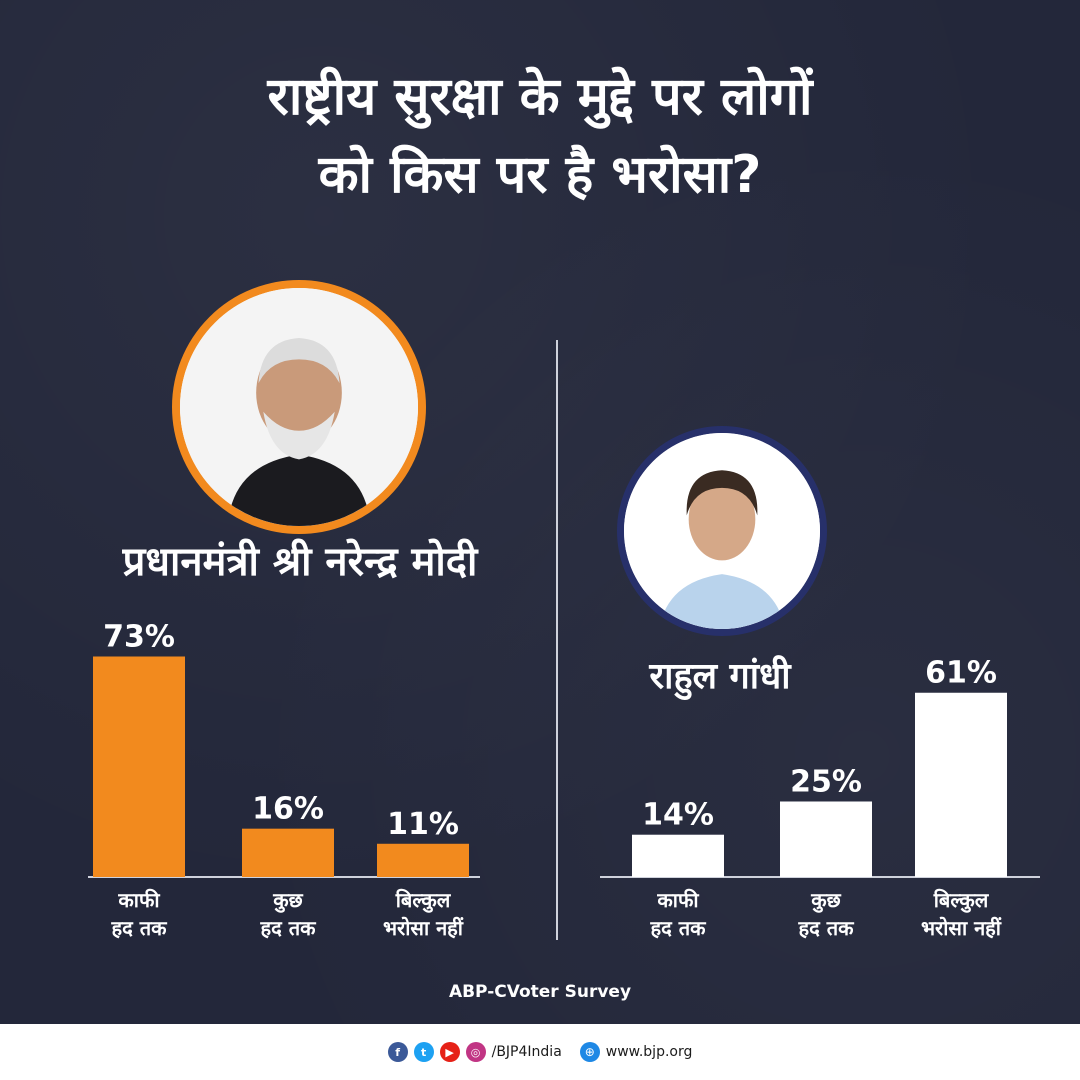 This screenshot has width=1080, height=1080. I want to click on rahul-category-label-3-line-1: बिल्कुल, so click(961, 900).